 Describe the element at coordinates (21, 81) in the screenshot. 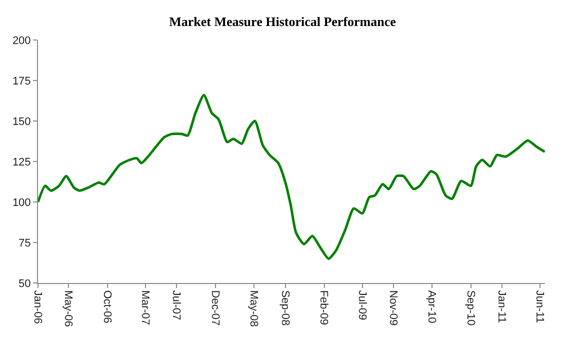

I see `y-tick-label: 175` at that location.